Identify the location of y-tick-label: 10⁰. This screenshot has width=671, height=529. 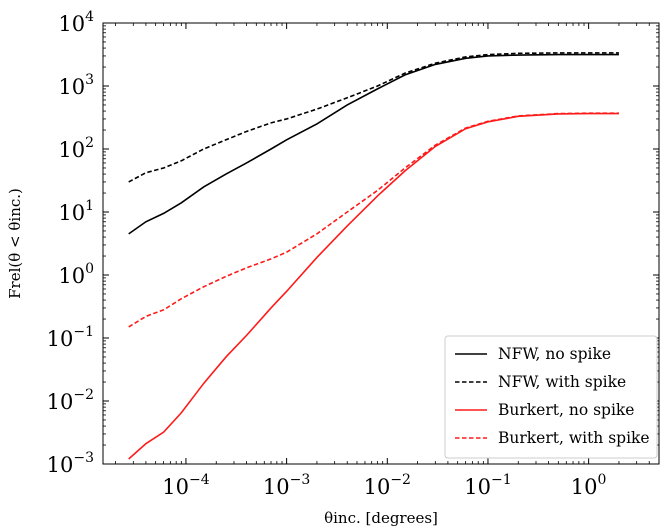
(76, 274).